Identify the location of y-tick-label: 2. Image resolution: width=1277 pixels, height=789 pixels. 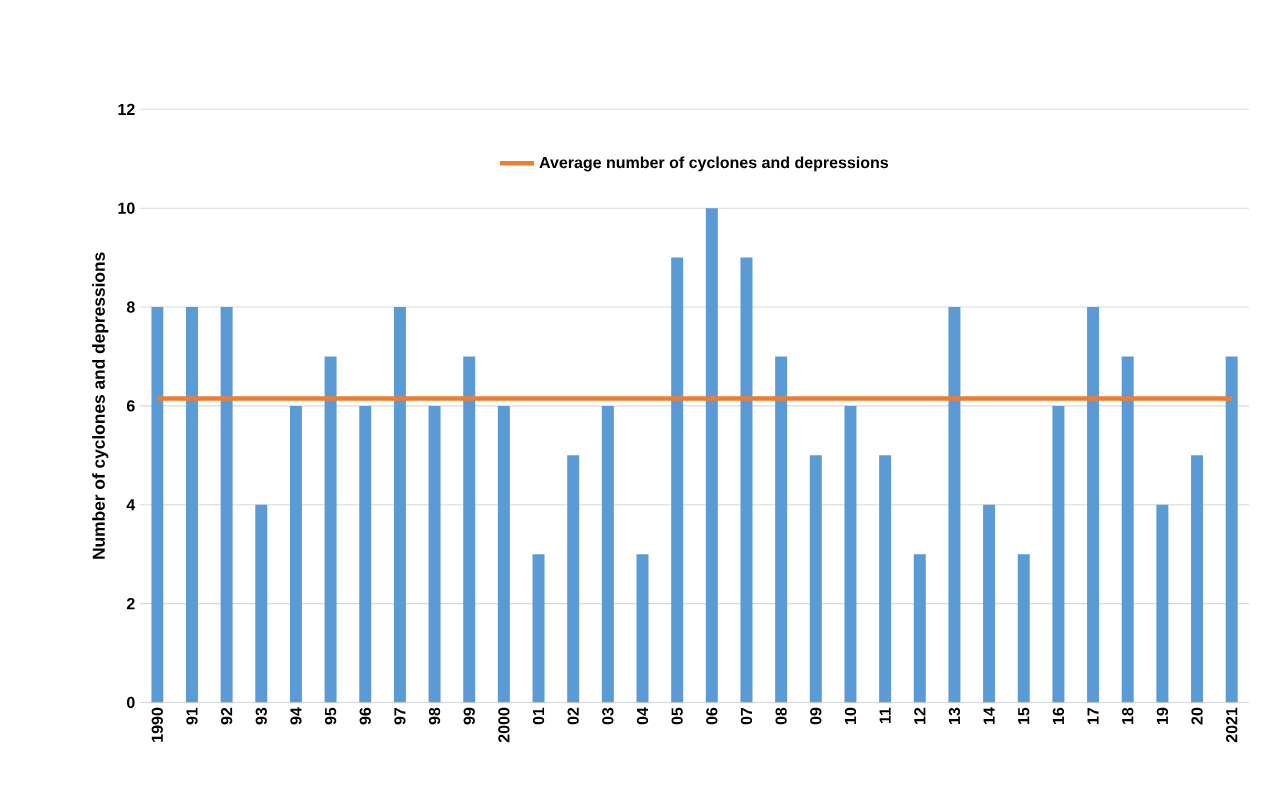
(130, 603).